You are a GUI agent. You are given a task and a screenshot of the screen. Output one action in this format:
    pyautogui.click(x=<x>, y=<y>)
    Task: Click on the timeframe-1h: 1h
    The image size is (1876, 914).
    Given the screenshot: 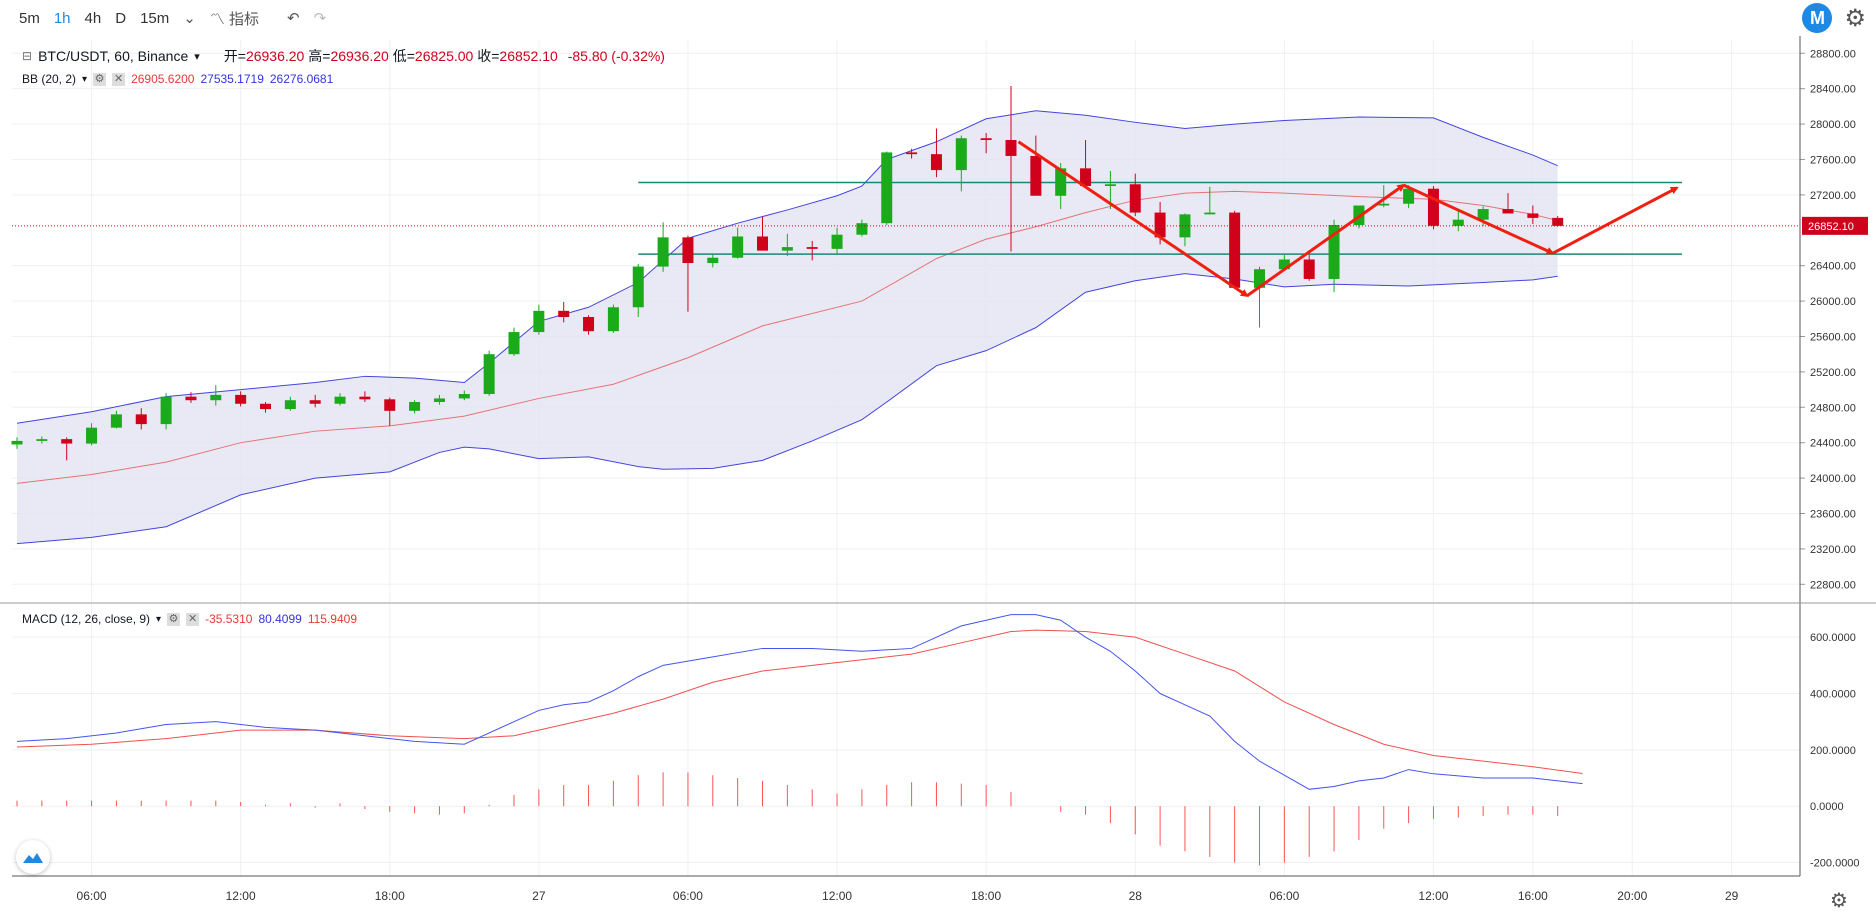 What is the action you would take?
    pyautogui.click(x=62, y=18)
    